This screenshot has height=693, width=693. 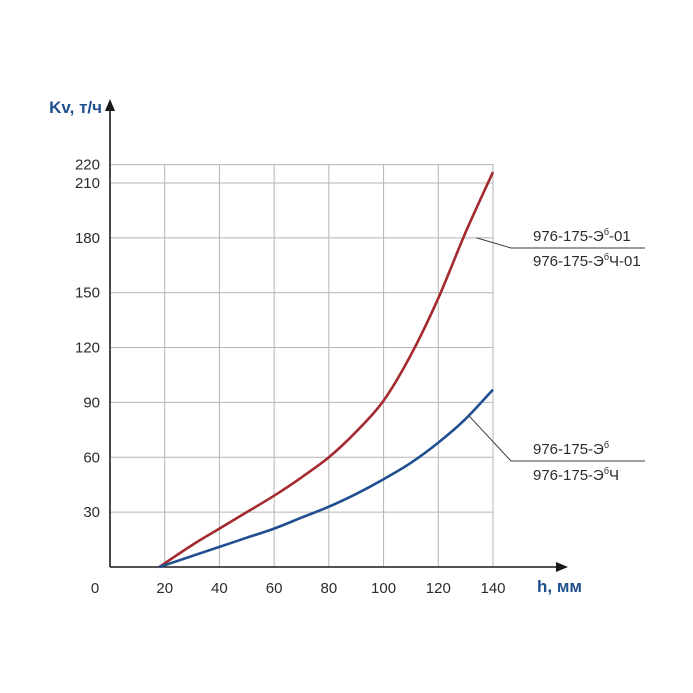 What do you see at coordinates (95, 588) in the screenshot?
I see `origin-label: 0` at bounding box center [95, 588].